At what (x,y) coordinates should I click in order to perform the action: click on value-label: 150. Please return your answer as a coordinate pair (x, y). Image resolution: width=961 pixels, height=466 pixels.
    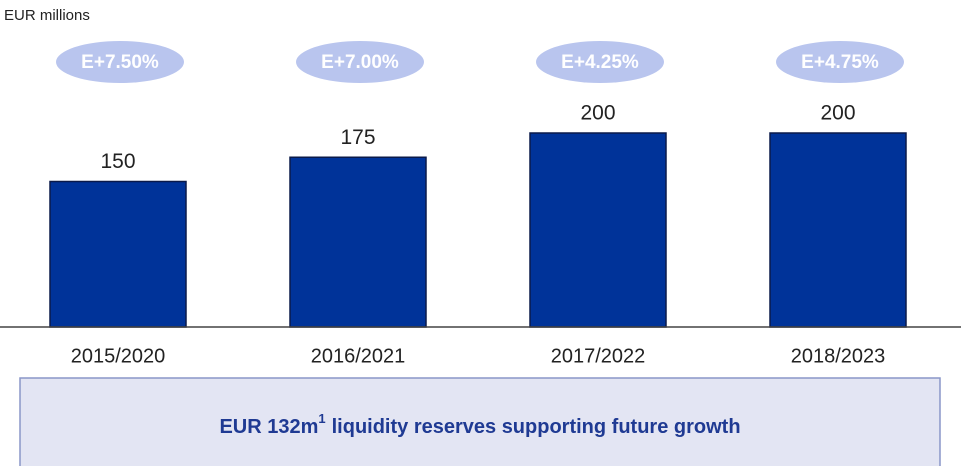
    Looking at the image, I should click on (117, 161).